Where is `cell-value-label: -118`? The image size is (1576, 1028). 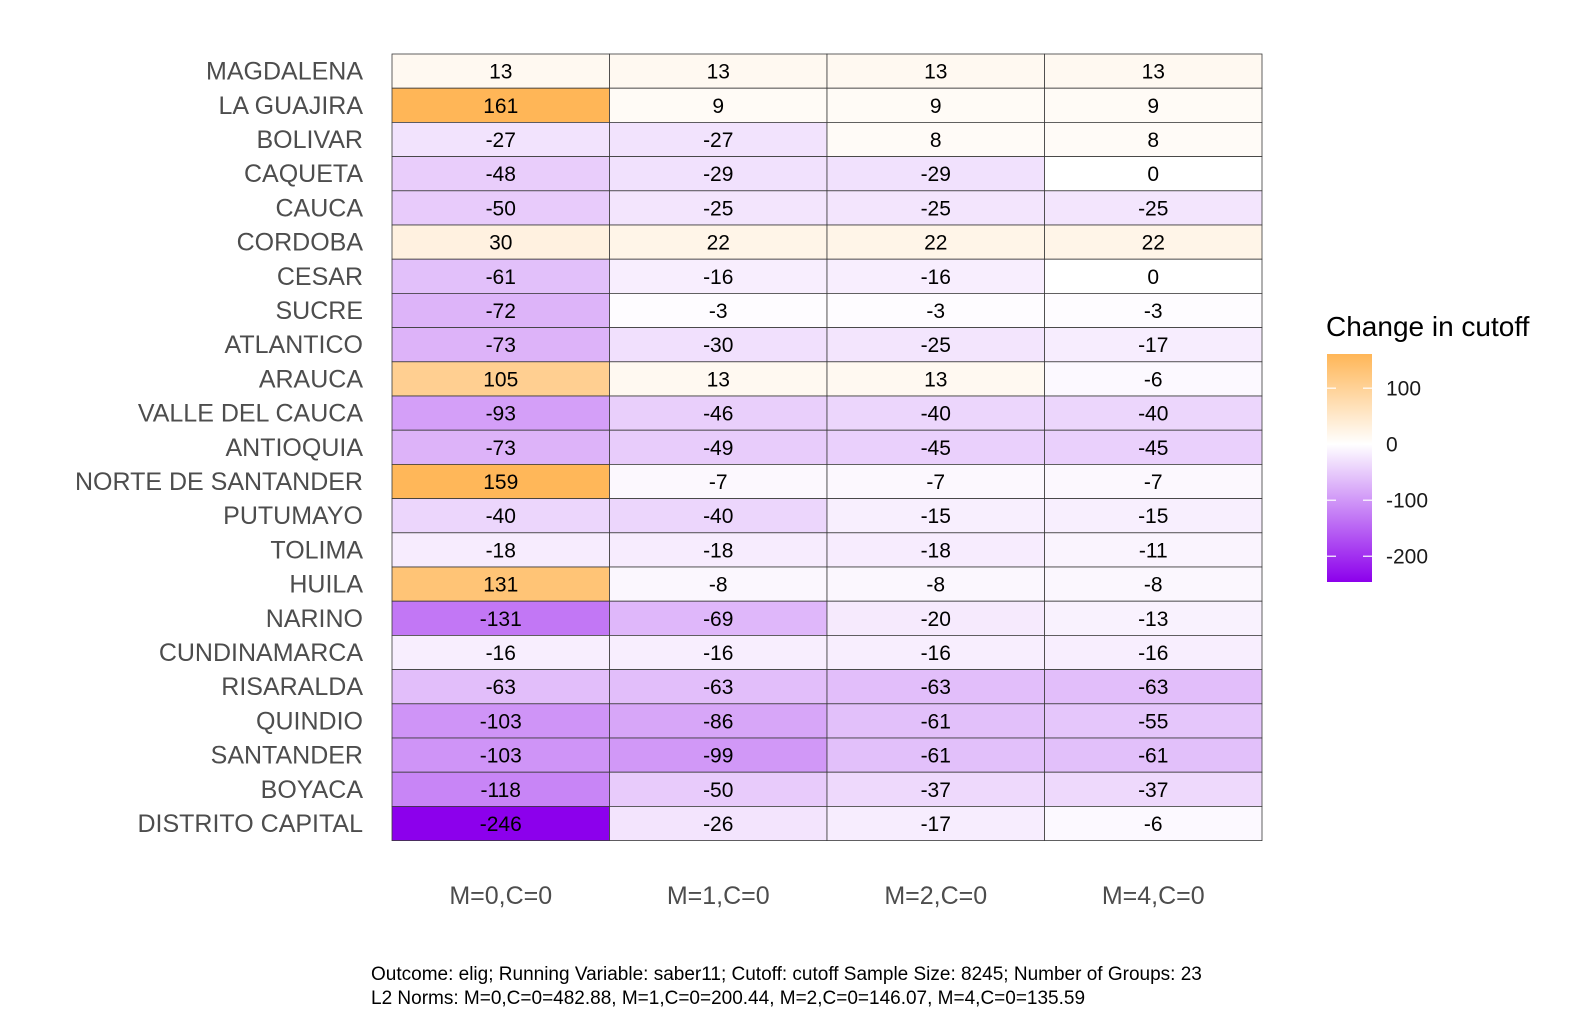 cell-value-label: -118 is located at coordinates (501, 790).